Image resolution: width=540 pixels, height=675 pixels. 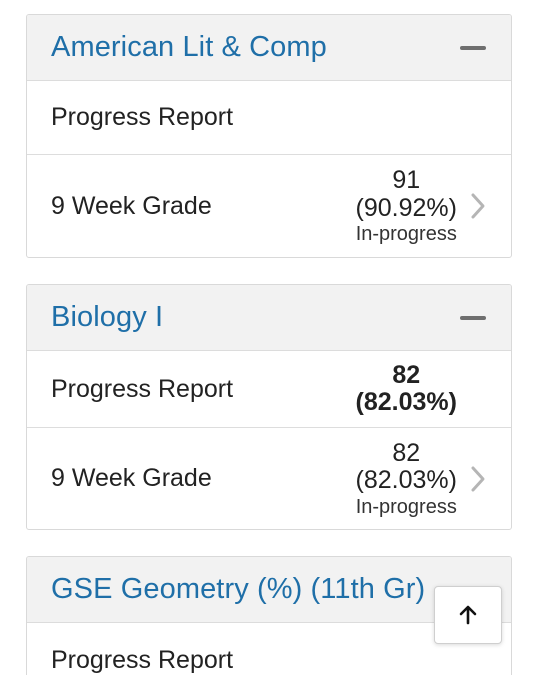 What do you see at coordinates (269, 478) in the screenshot?
I see `grade-row-9-week: 9 Week Grade 82 (82.03%) In-progress` at bounding box center [269, 478].